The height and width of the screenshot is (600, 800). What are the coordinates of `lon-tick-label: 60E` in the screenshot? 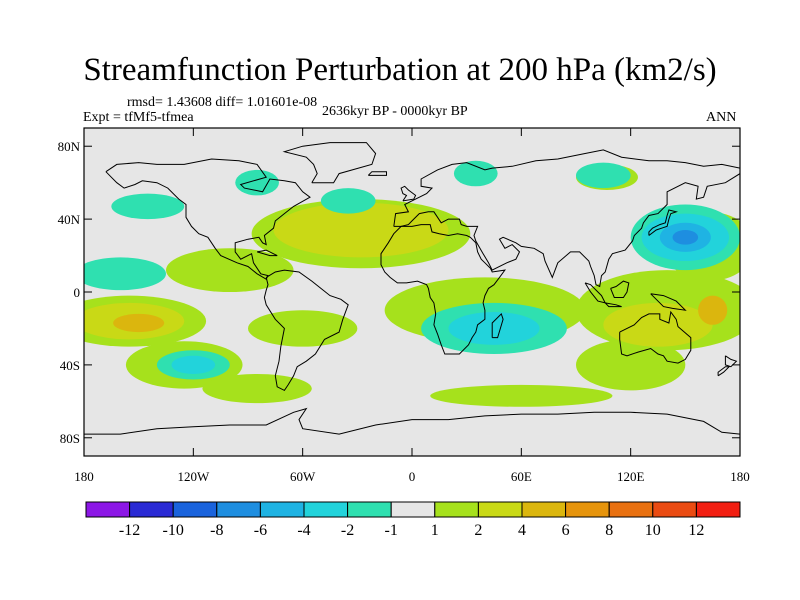 It's located at (521, 476).